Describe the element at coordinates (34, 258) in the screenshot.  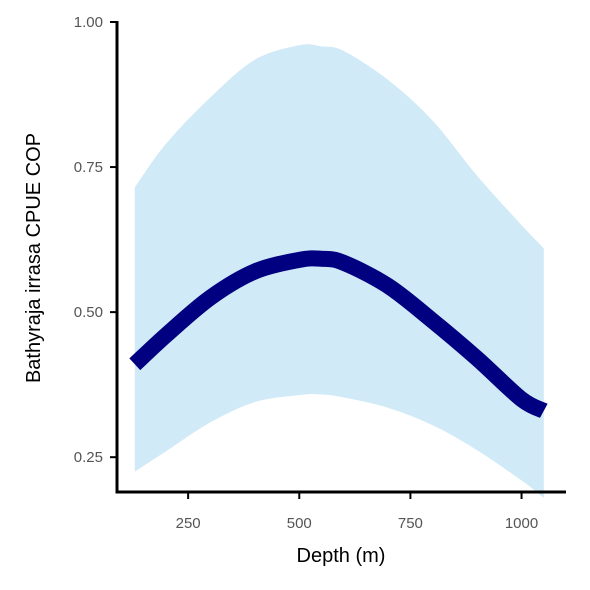
I see `y-axis-title: Bathyraja irrasa CPUE COP` at that location.